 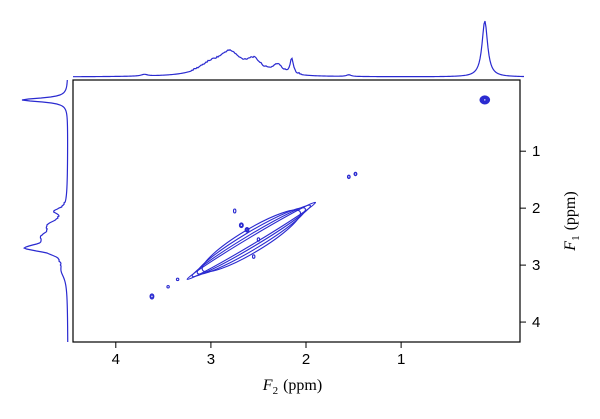 I want to click on left-projection-trace, so click(x=45, y=211).